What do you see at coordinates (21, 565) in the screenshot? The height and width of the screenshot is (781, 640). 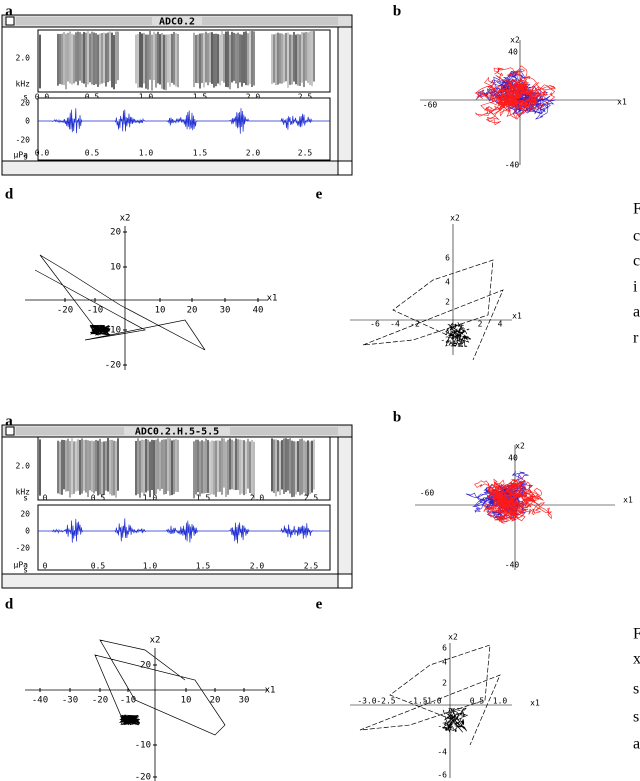 I see `wave-unit: µPa` at bounding box center [21, 565].